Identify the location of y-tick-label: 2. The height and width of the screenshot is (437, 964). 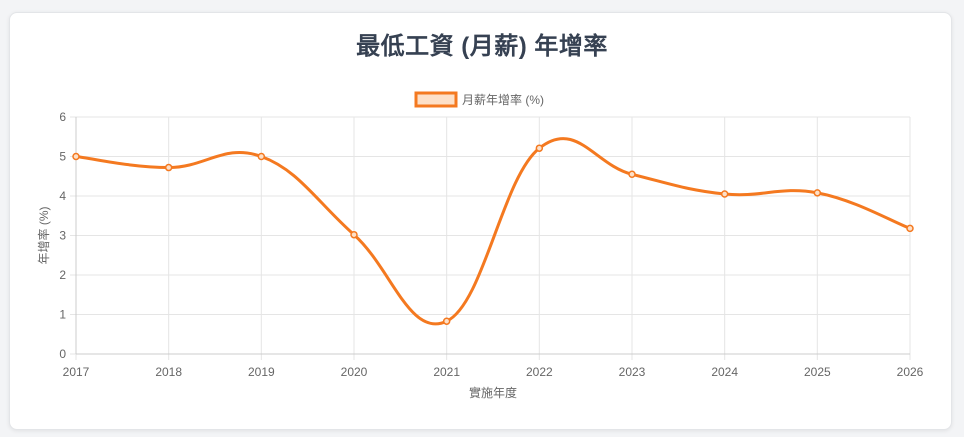
(62, 275).